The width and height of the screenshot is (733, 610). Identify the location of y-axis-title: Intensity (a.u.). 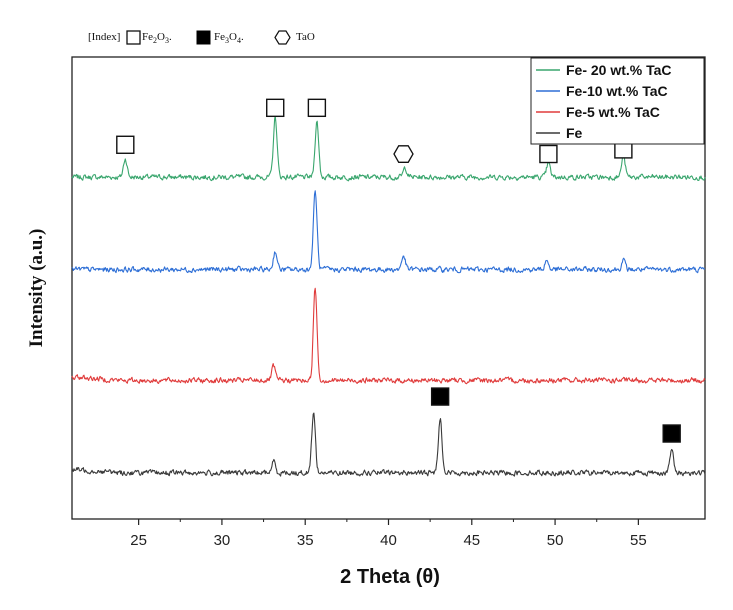
(36, 288).